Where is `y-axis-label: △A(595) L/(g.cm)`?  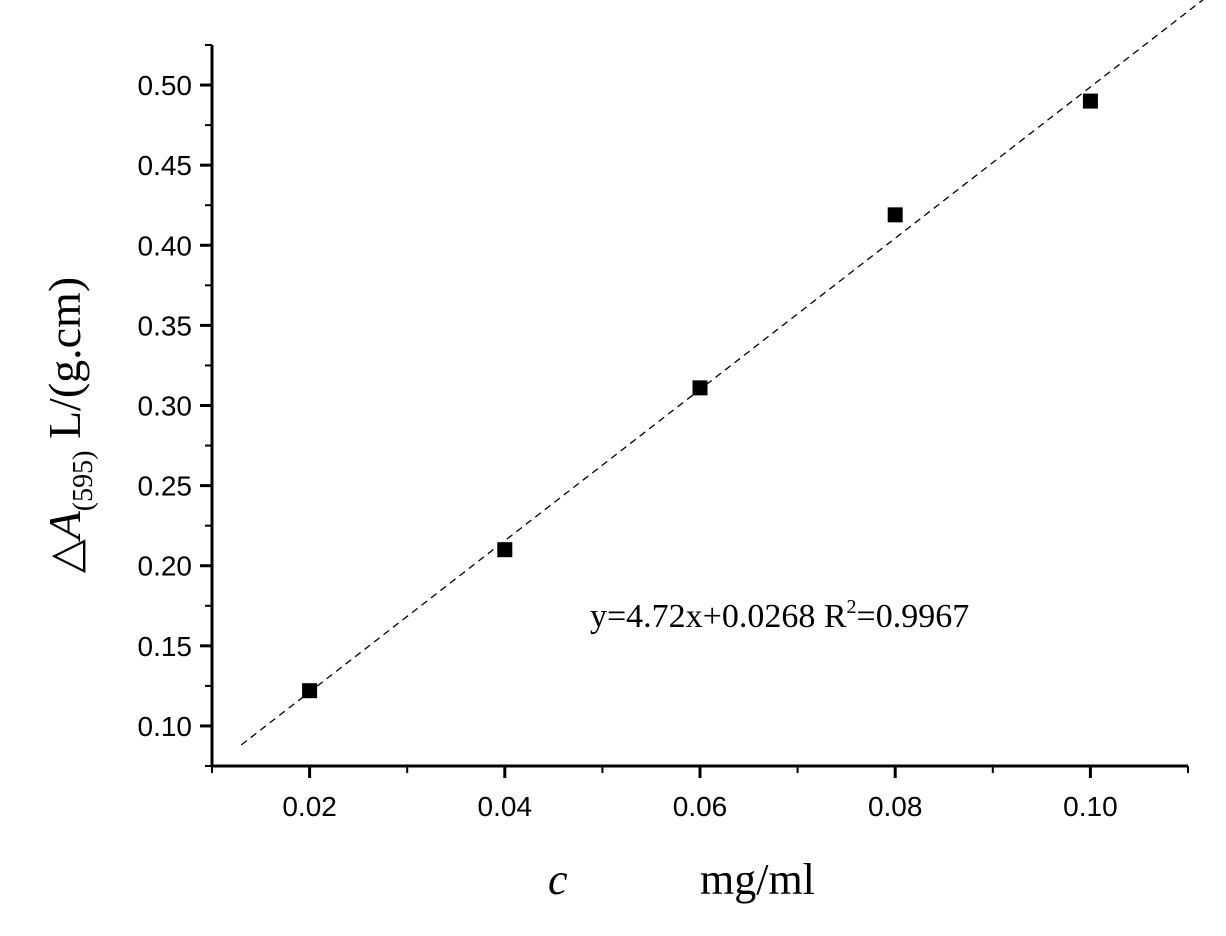
y-axis-label: △A(595) L/(g.cm) is located at coordinates (70, 425).